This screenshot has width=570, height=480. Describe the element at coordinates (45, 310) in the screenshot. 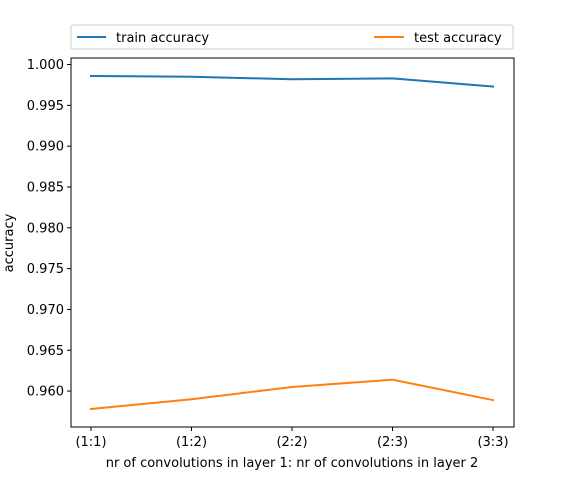

I see `y-tick-label: 0.970` at that location.